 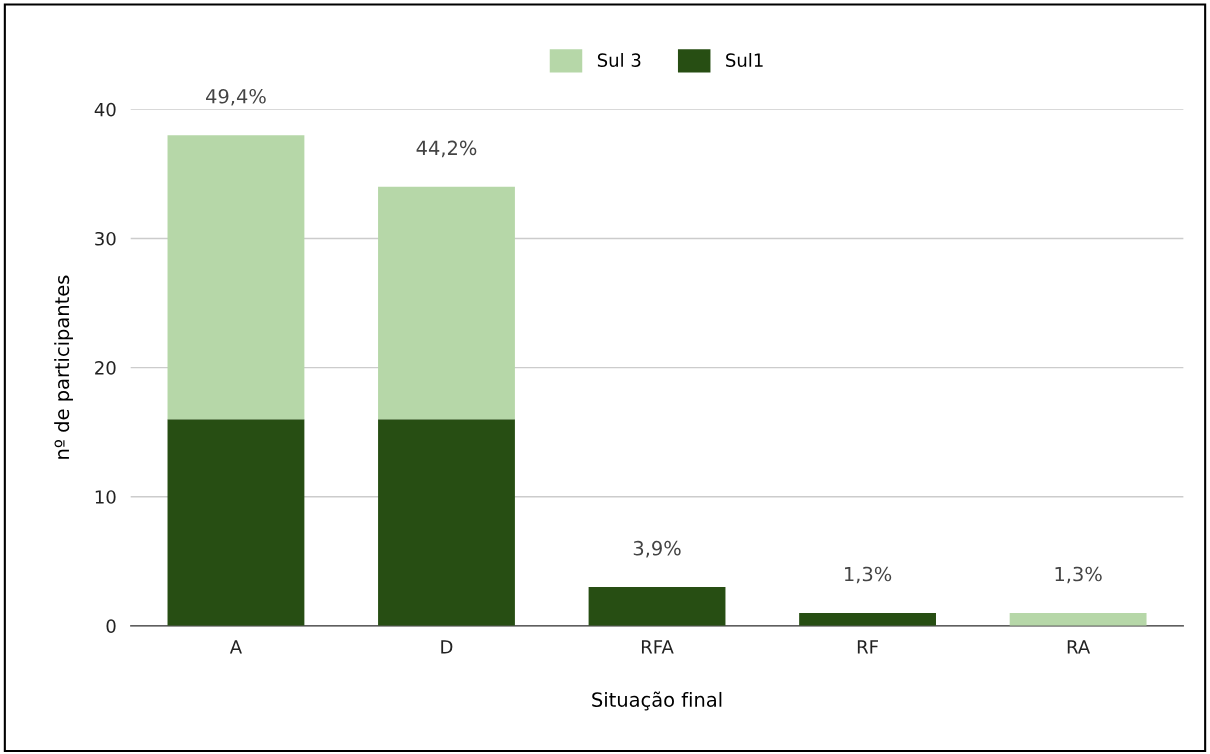 I want to click on x-tick-label: RF, so click(x=867, y=647).